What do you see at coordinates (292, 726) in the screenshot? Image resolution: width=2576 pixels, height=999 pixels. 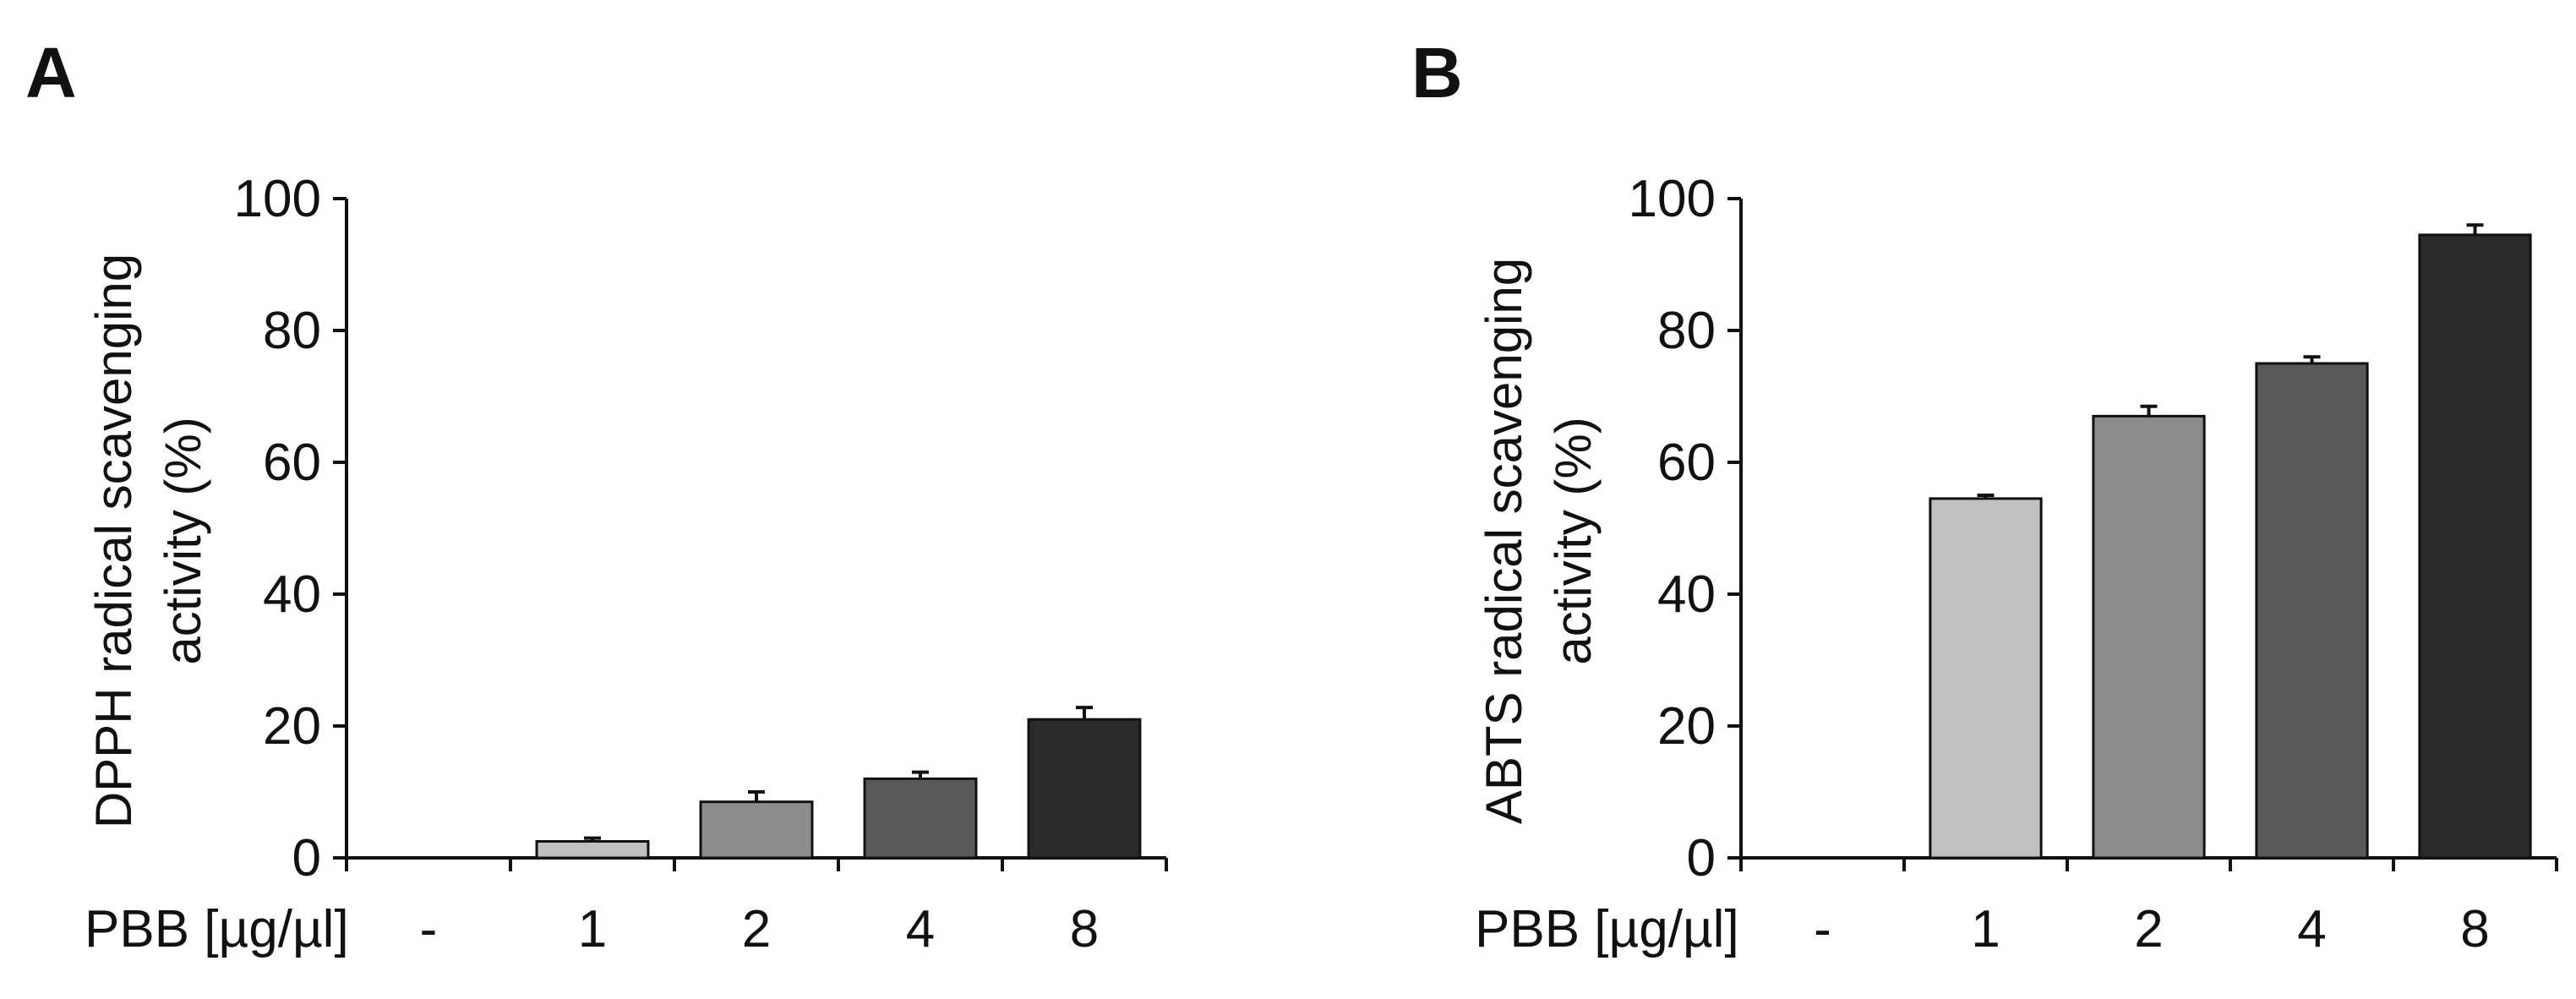 I see `y-tick-label-a: 20` at bounding box center [292, 726].